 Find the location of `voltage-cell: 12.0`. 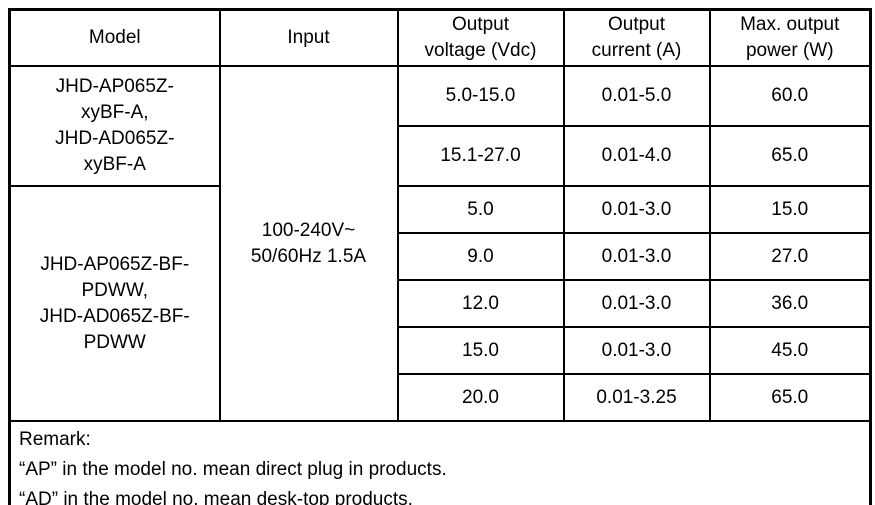

voltage-cell: 12.0 is located at coordinates (480, 303).